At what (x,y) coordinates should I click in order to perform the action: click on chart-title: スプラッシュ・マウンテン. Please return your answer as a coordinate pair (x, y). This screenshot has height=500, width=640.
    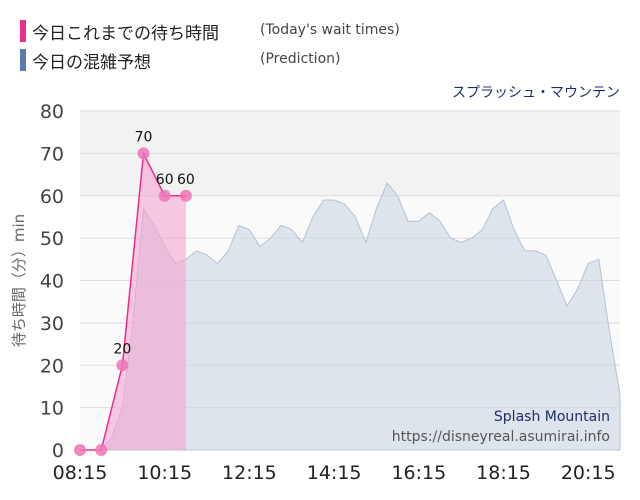
    Looking at the image, I should click on (536, 93).